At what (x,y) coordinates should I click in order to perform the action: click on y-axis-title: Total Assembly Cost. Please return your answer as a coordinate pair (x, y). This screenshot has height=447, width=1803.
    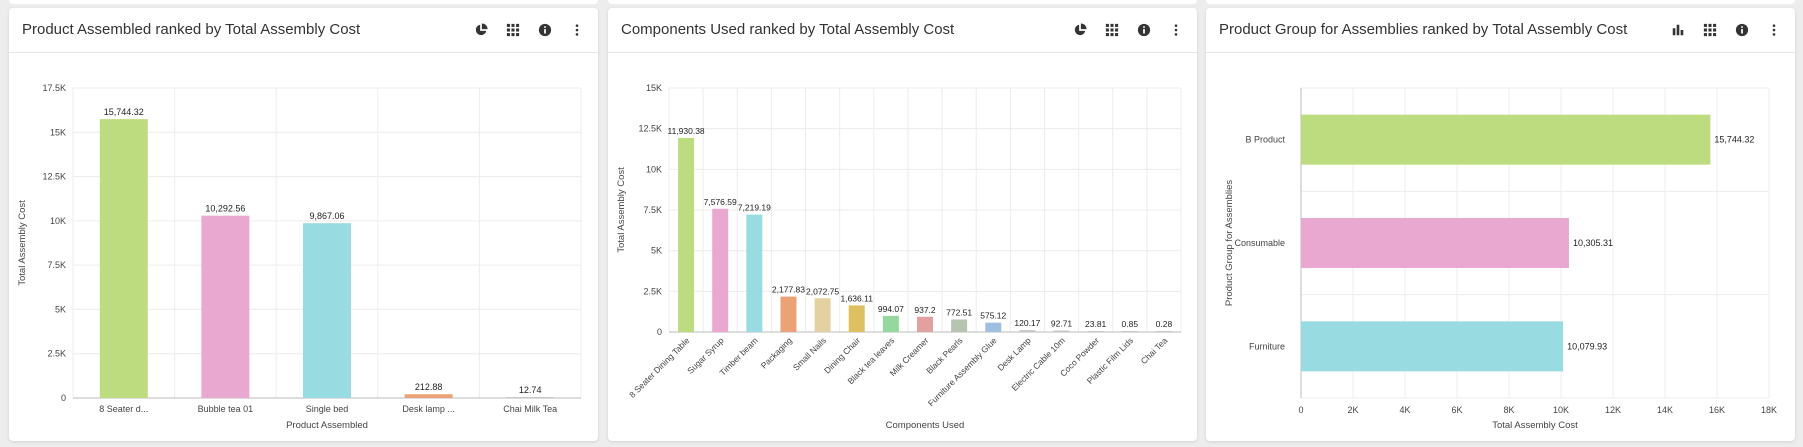
    Looking at the image, I should click on (621, 210).